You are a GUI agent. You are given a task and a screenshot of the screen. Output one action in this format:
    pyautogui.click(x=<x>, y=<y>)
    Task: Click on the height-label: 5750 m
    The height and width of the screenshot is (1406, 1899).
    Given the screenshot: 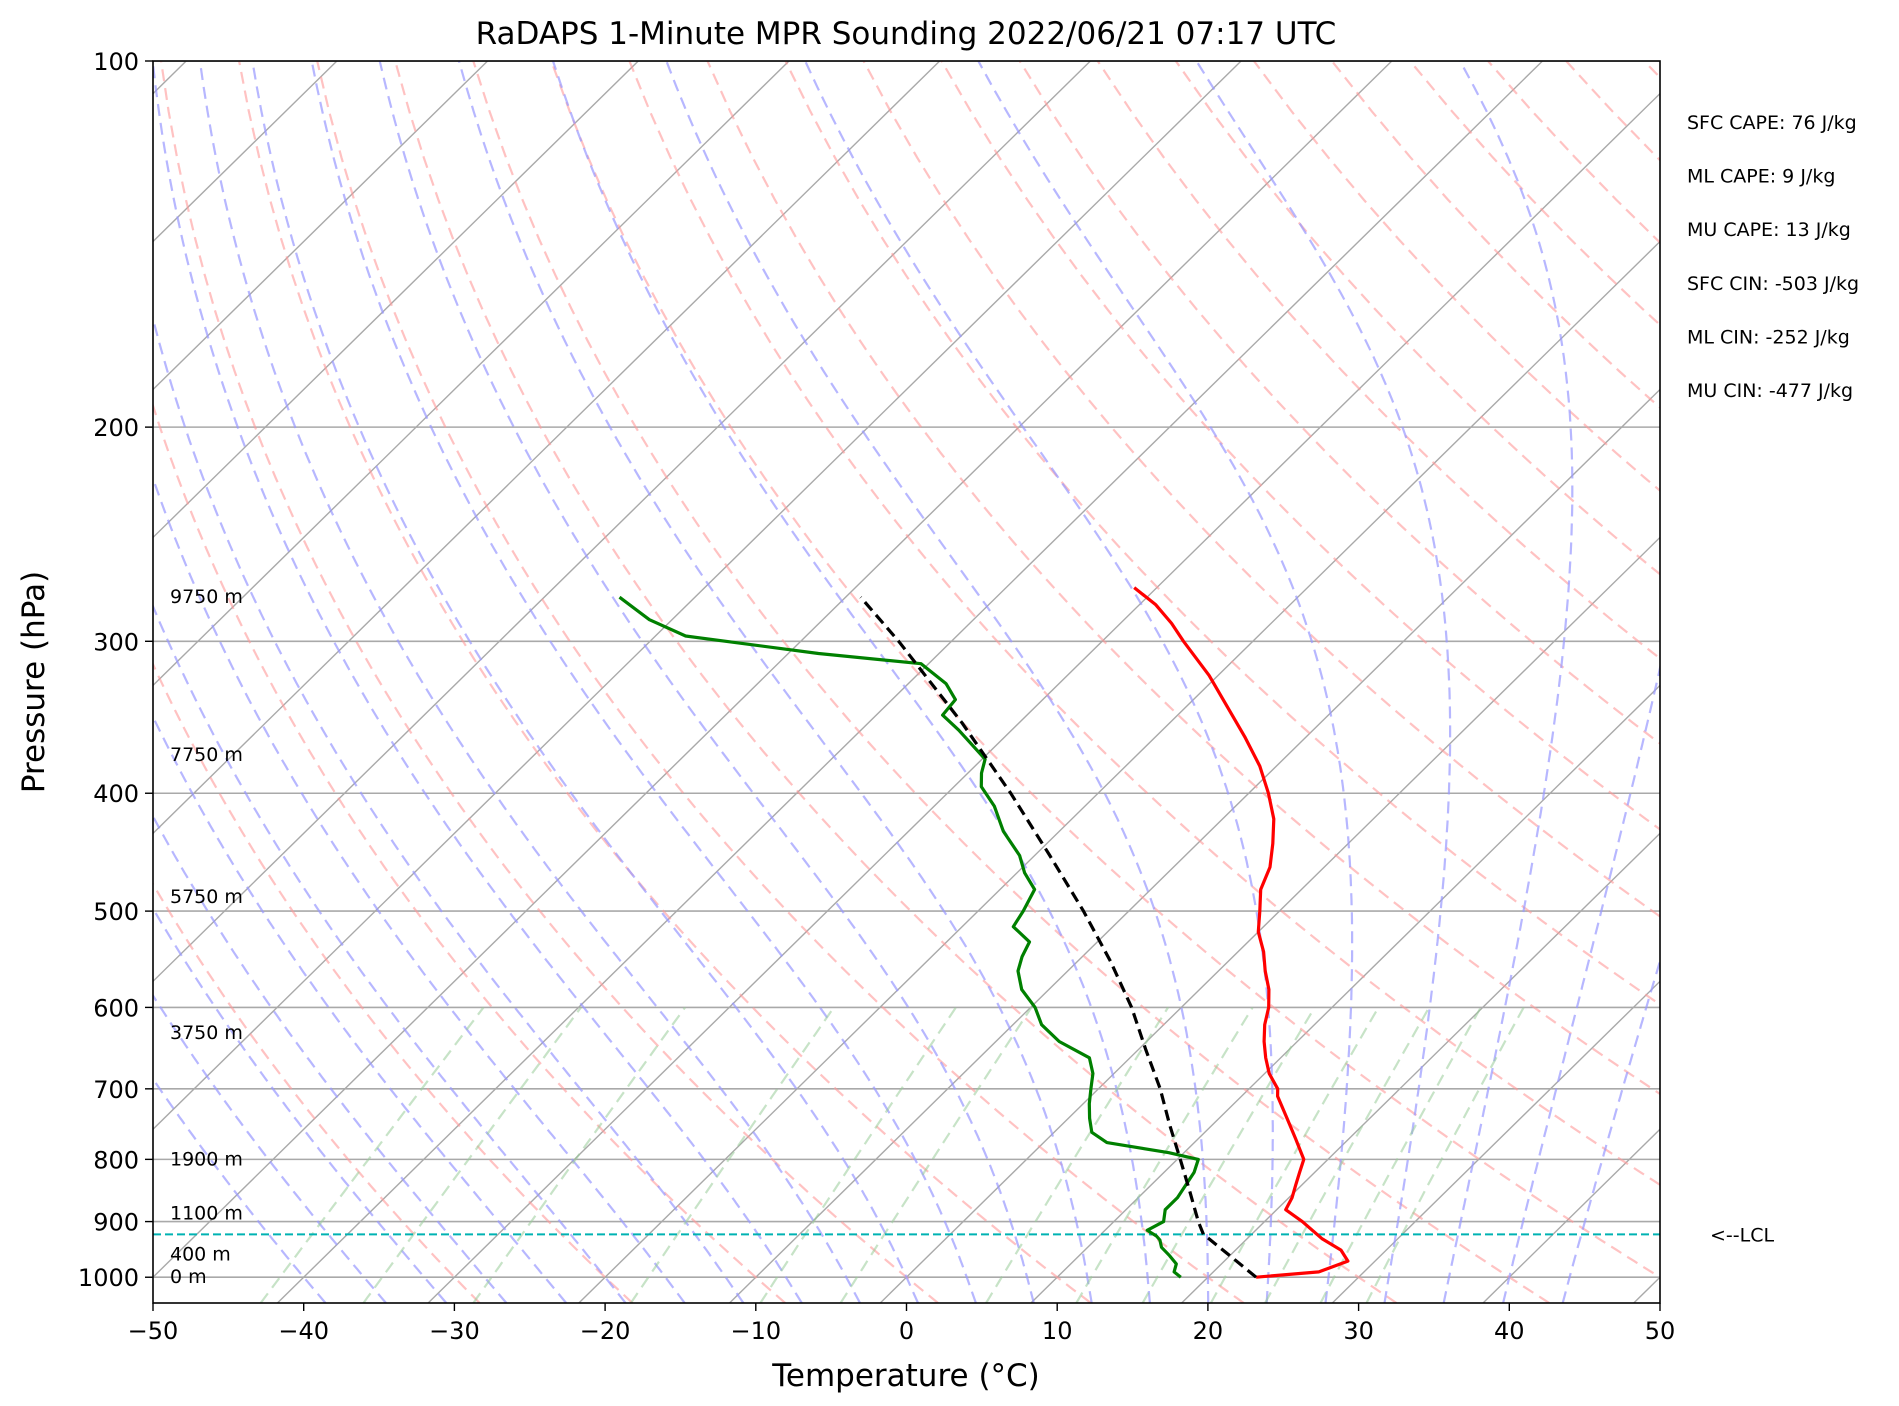 What is the action you would take?
    pyautogui.click(x=206, y=897)
    